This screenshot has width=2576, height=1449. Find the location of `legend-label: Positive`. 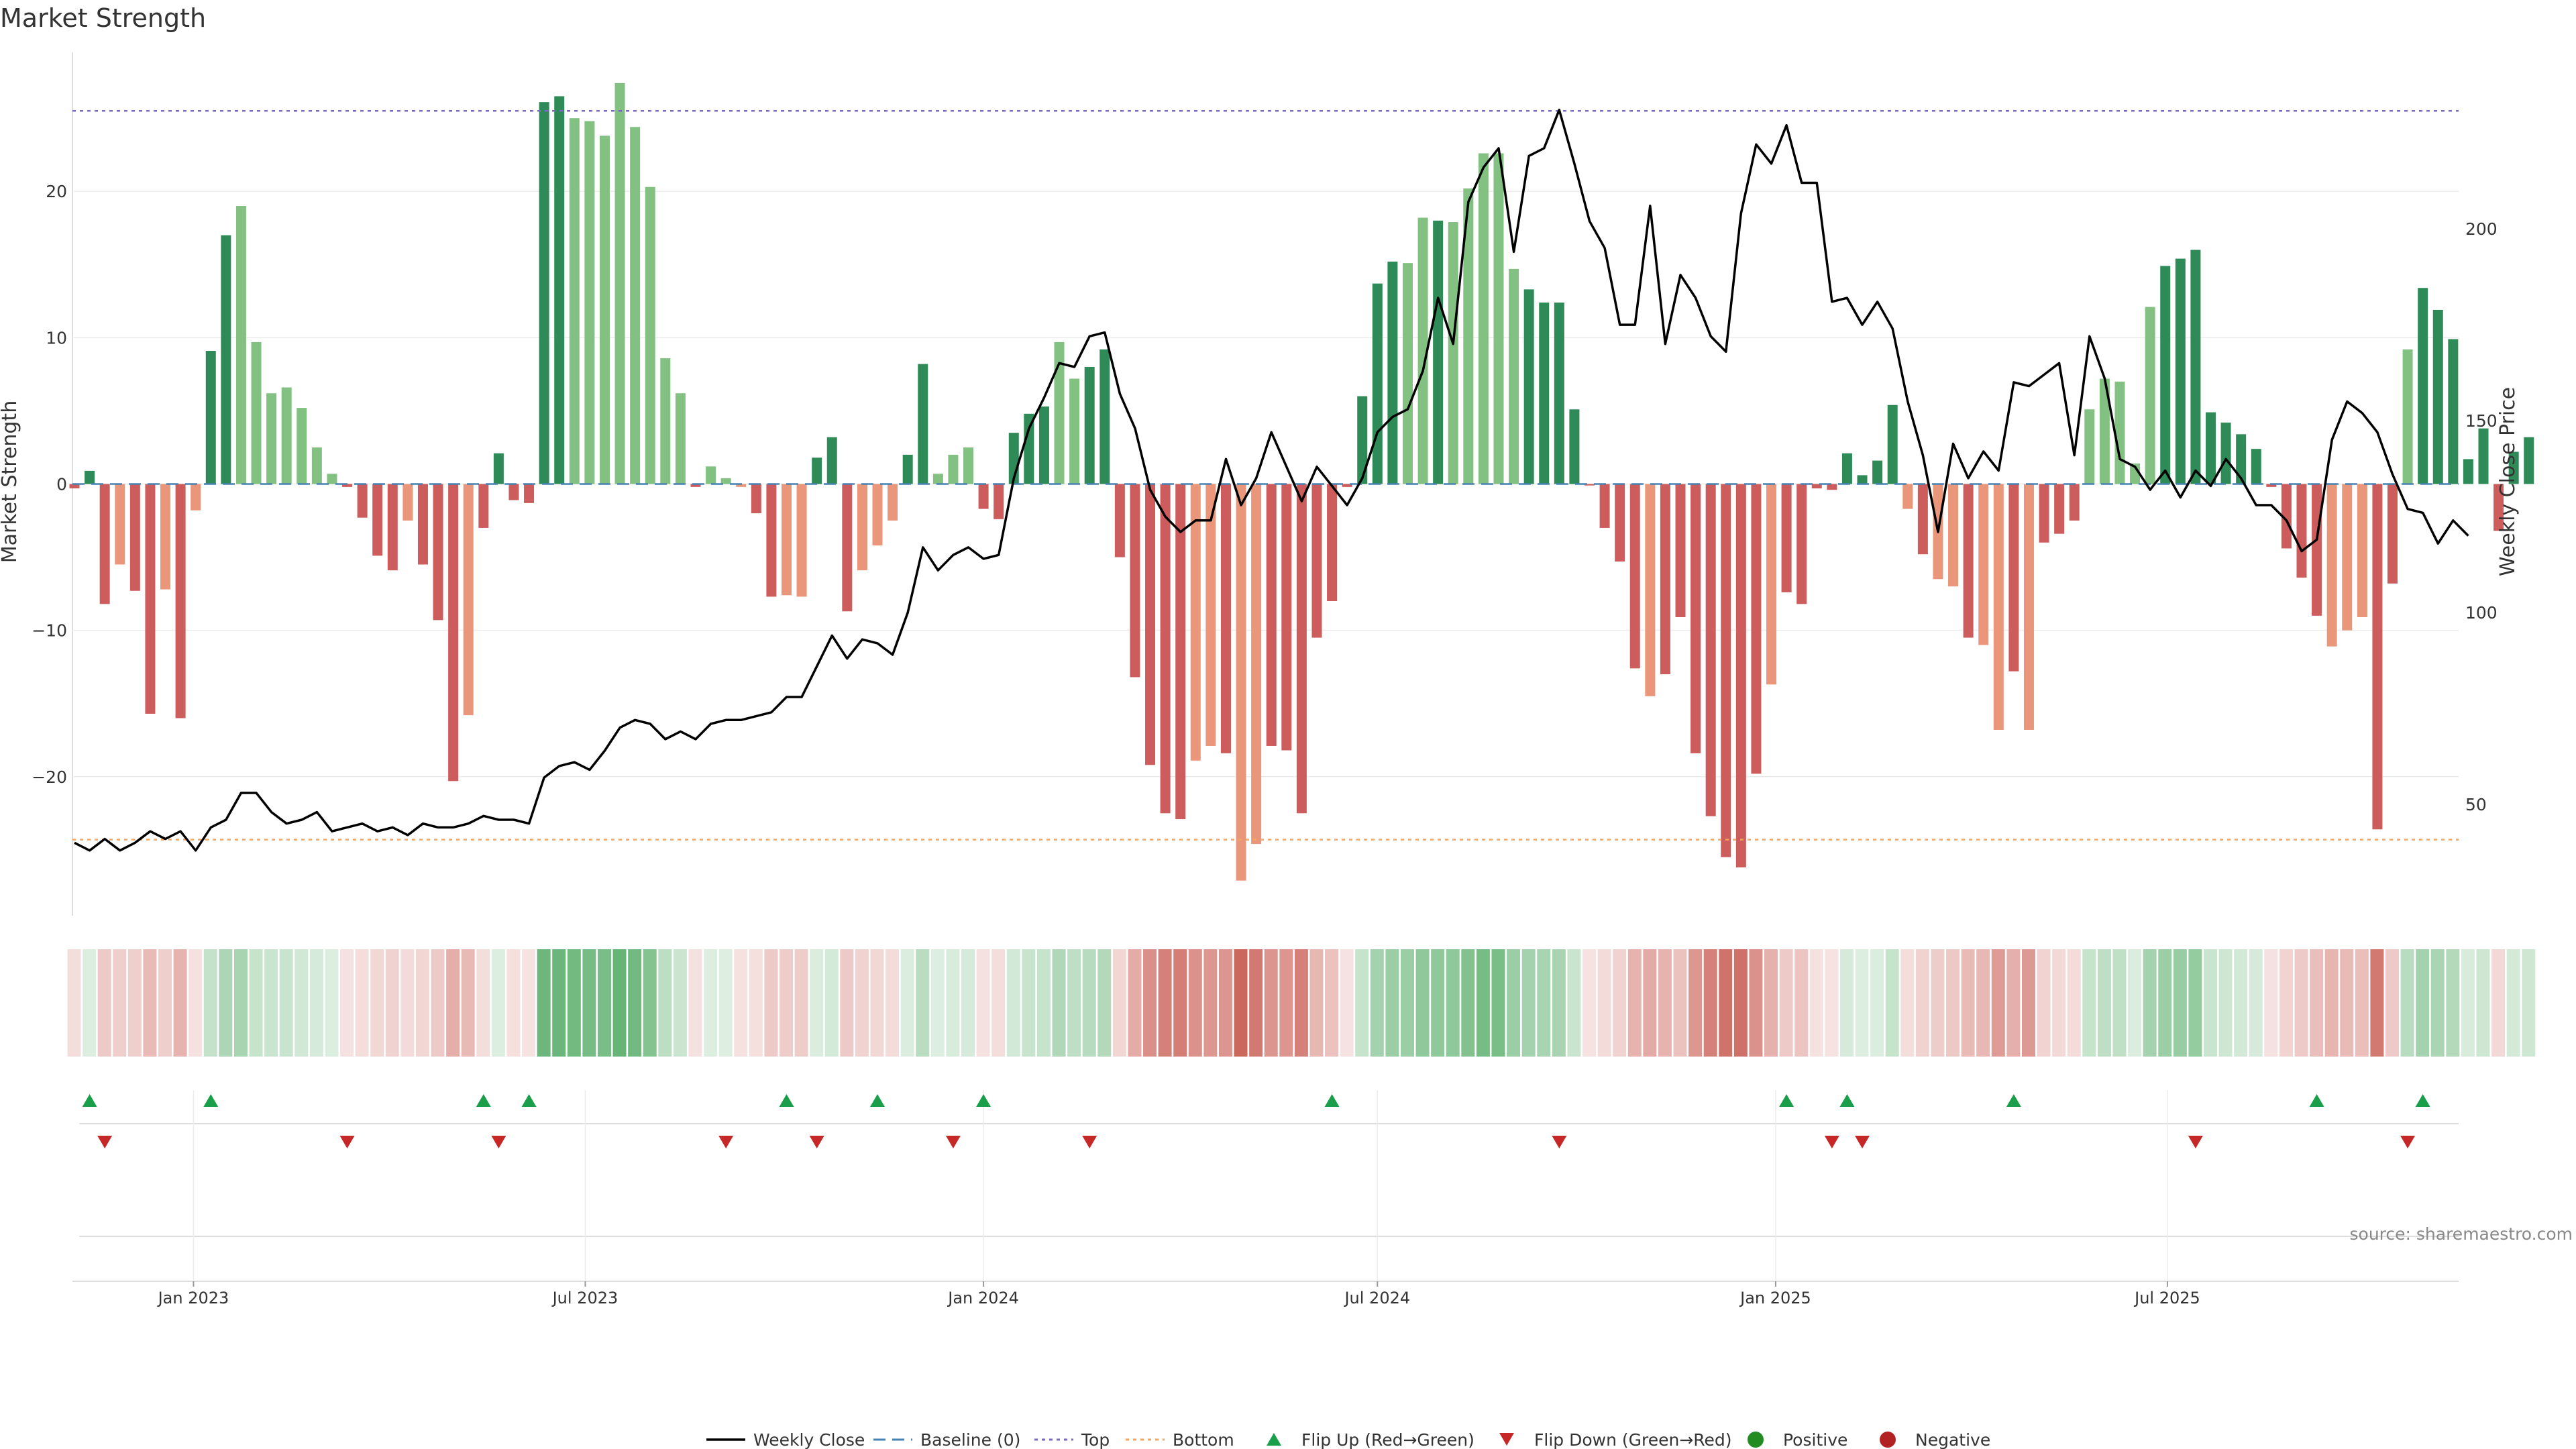

legend-label: Positive is located at coordinates (1815, 1439).